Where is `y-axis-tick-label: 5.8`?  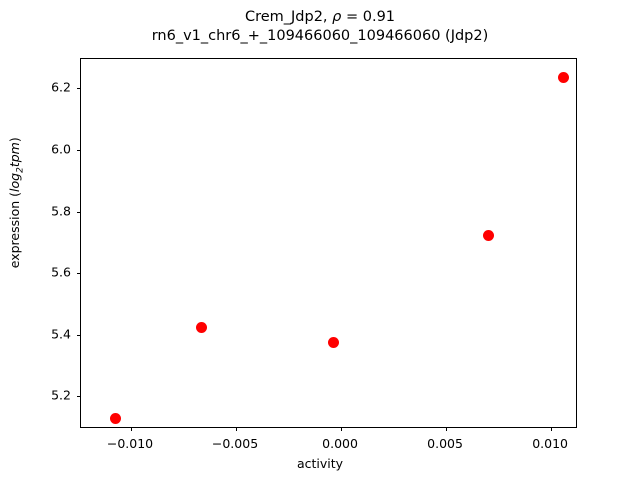
y-axis-tick-label: 5.8 is located at coordinates (61, 210).